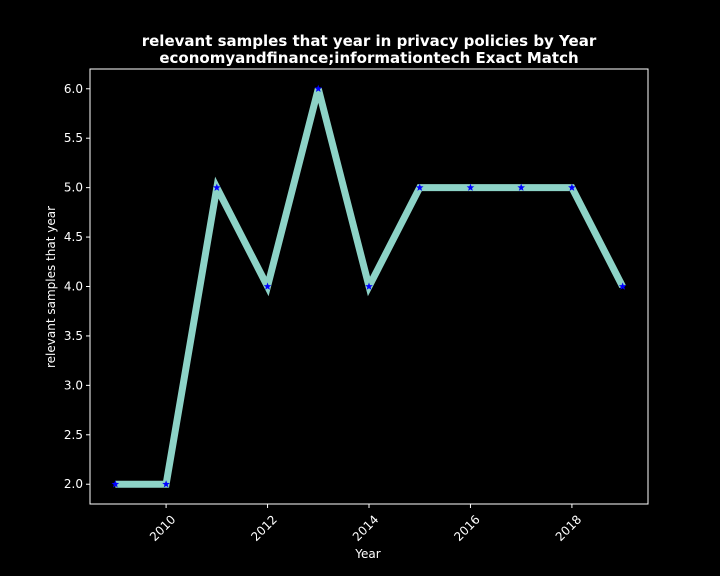 The image size is (720, 576). What do you see at coordinates (73, 188) in the screenshot?
I see `y-tick-label: 5.0` at bounding box center [73, 188].